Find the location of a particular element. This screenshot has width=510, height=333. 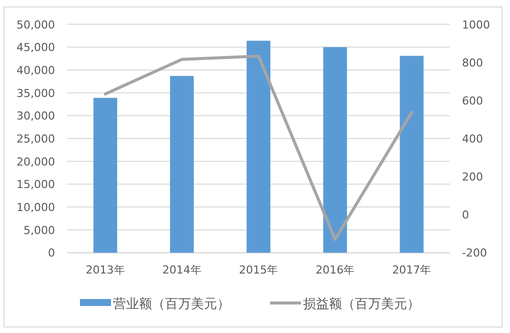

y-tick-label: 20,000 is located at coordinates (35, 161).